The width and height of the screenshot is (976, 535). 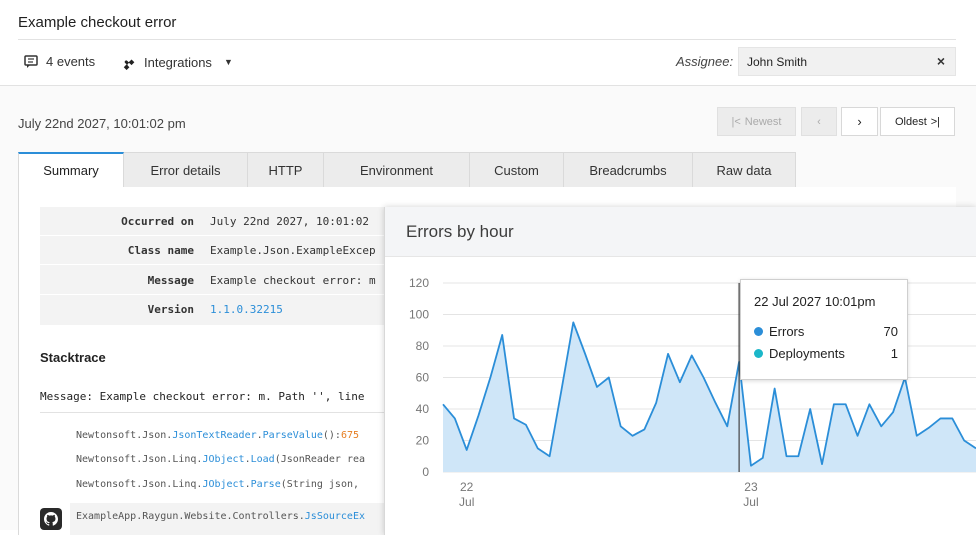 I want to click on popup-header: Errors by hour, so click(x=680, y=232).